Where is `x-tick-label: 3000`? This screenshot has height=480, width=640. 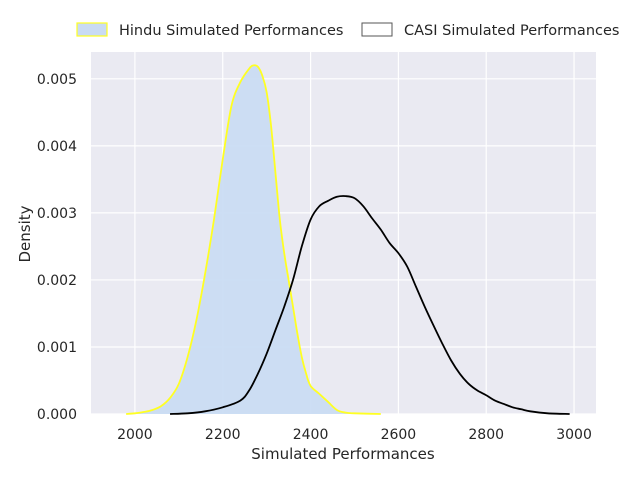
x-tick-label: 3000 is located at coordinates (574, 435).